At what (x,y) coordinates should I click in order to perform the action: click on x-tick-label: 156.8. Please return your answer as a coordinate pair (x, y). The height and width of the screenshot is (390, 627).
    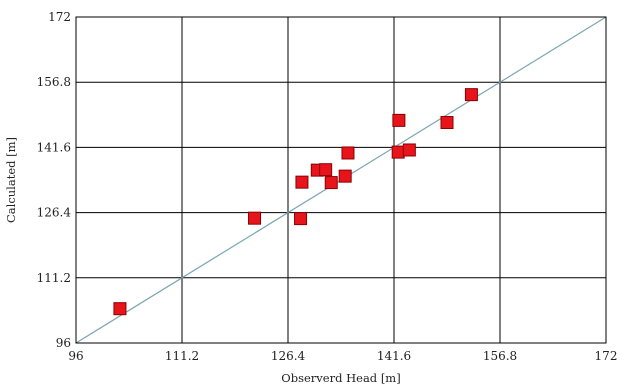
    Looking at the image, I should click on (500, 356).